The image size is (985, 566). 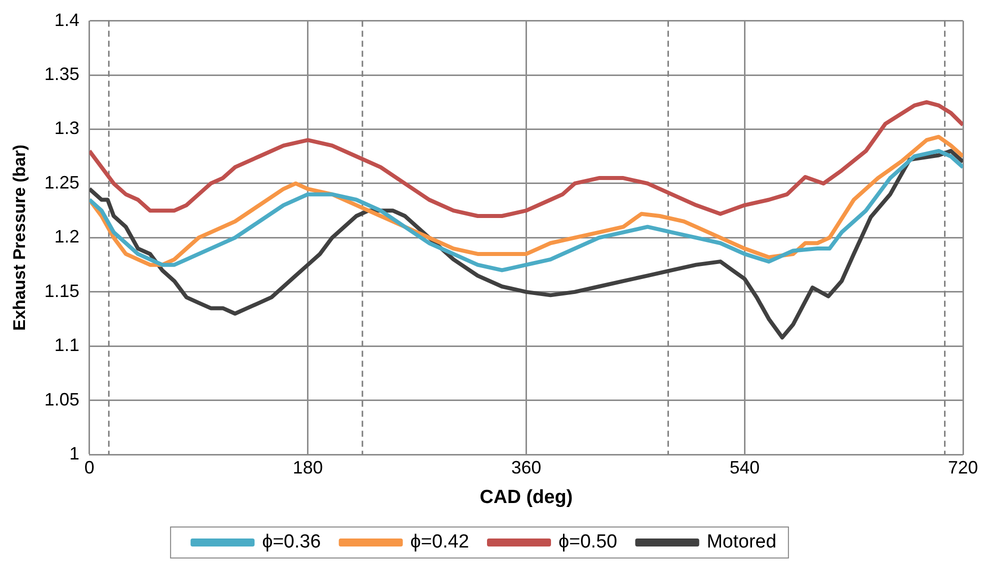 What do you see at coordinates (89, 467) in the screenshot?
I see `x-tick-label: 0` at bounding box center [89, 467].